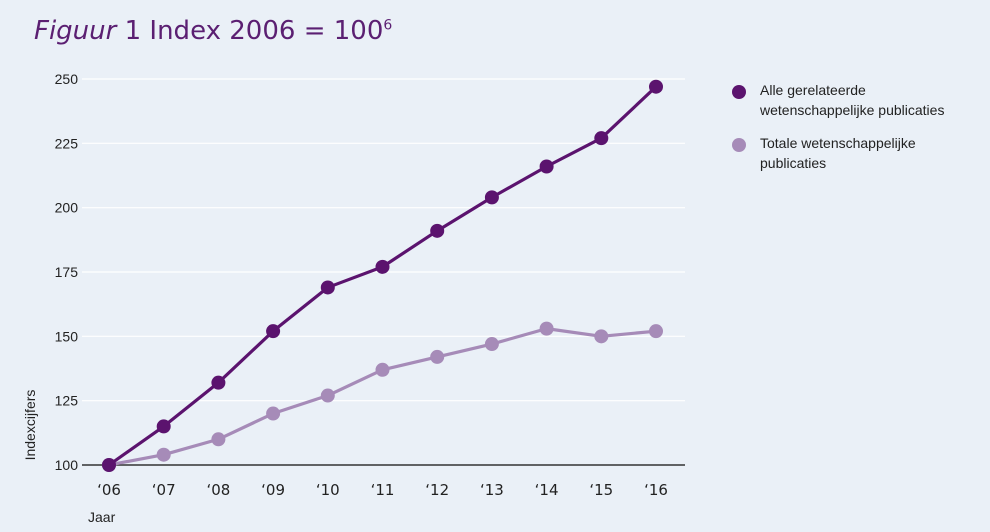  Describe the element at coordinates (75, 31) in the screenshot. I see `title-lead: Figuur` at that location.